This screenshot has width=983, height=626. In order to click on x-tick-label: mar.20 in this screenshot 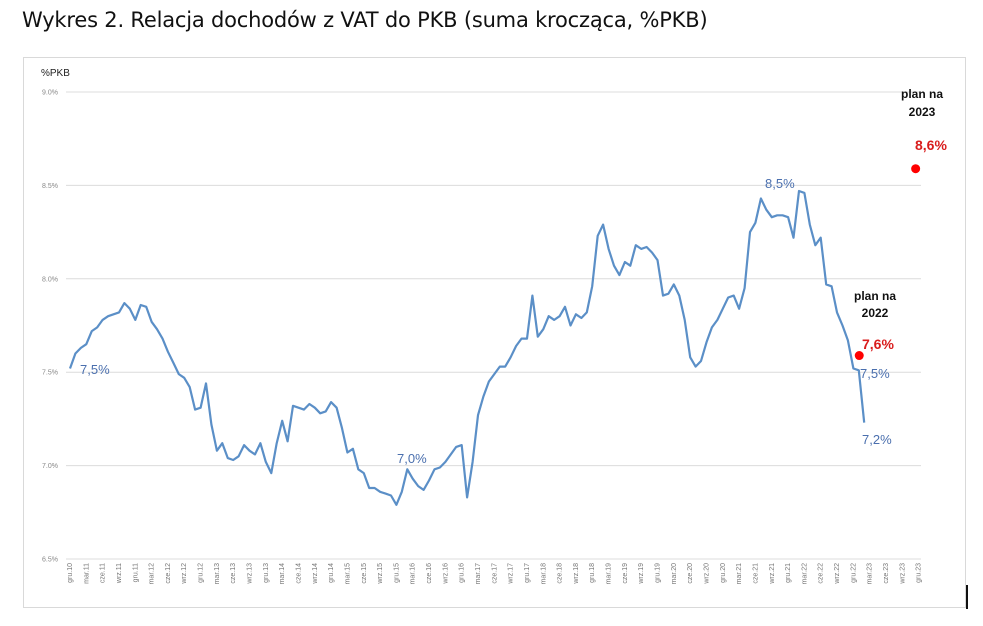, I will do `click(674, 574)`.